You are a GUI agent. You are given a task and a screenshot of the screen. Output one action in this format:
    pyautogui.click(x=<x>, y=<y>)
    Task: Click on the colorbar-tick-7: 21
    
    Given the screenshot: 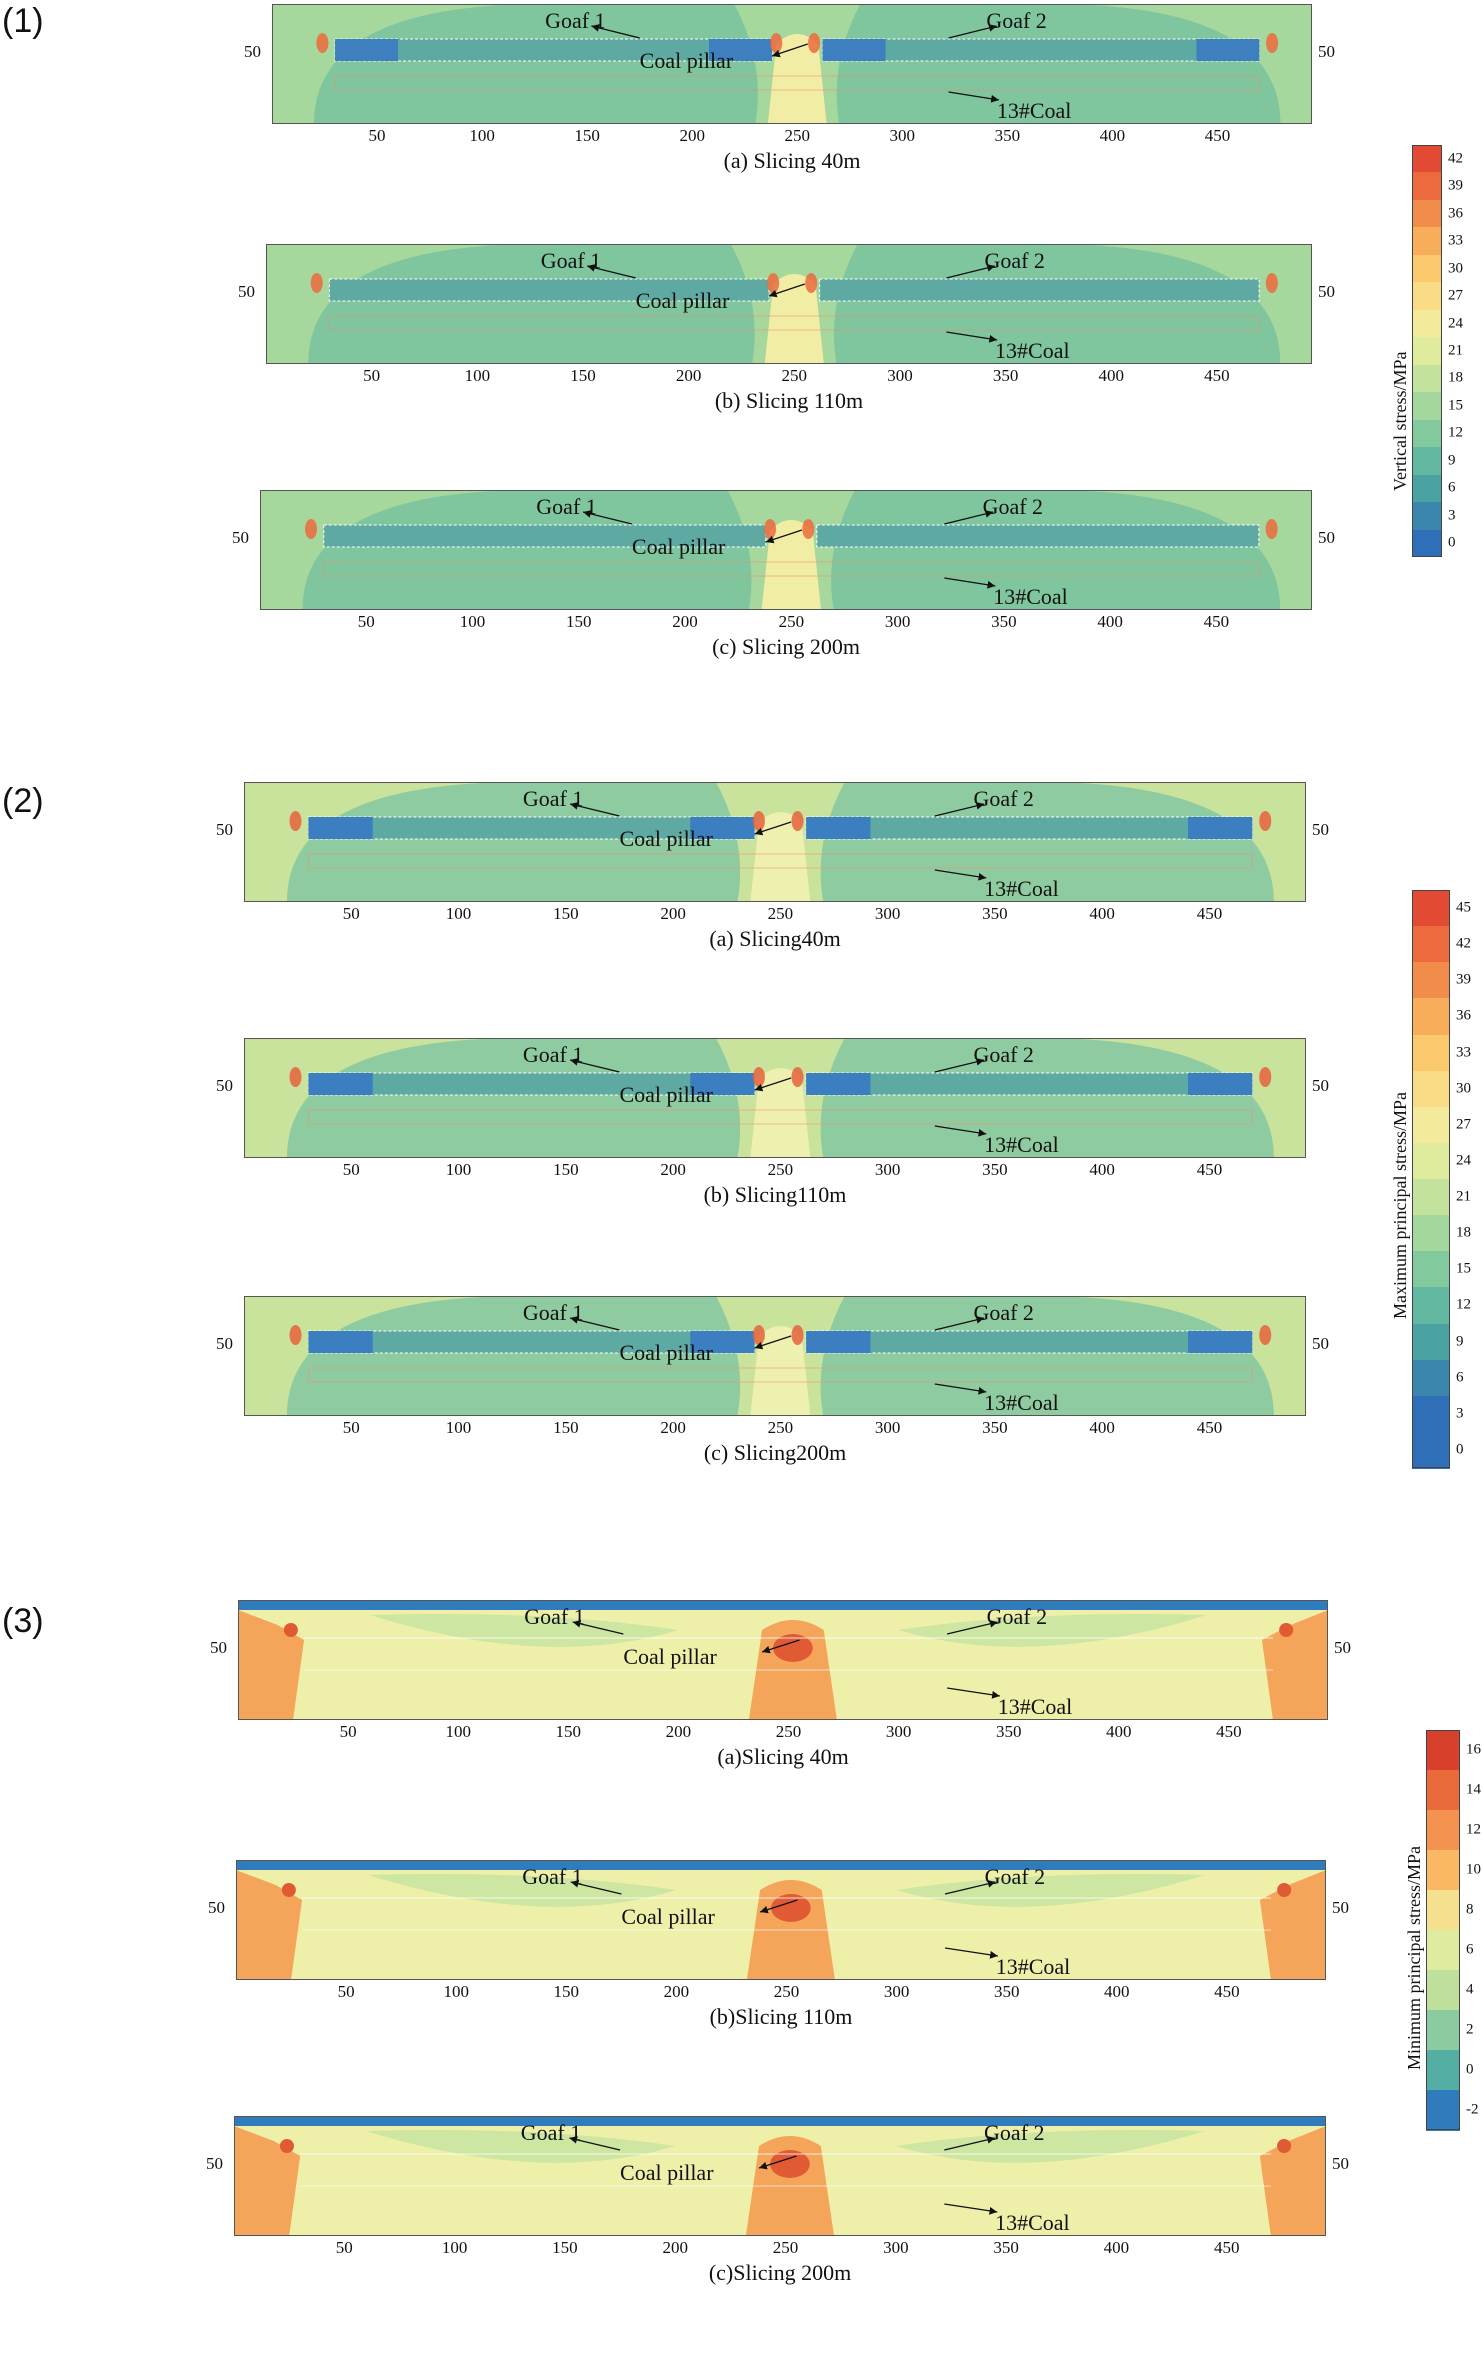 What is the action you would take?
    pyautogui.click(x=1455, y=350)
    